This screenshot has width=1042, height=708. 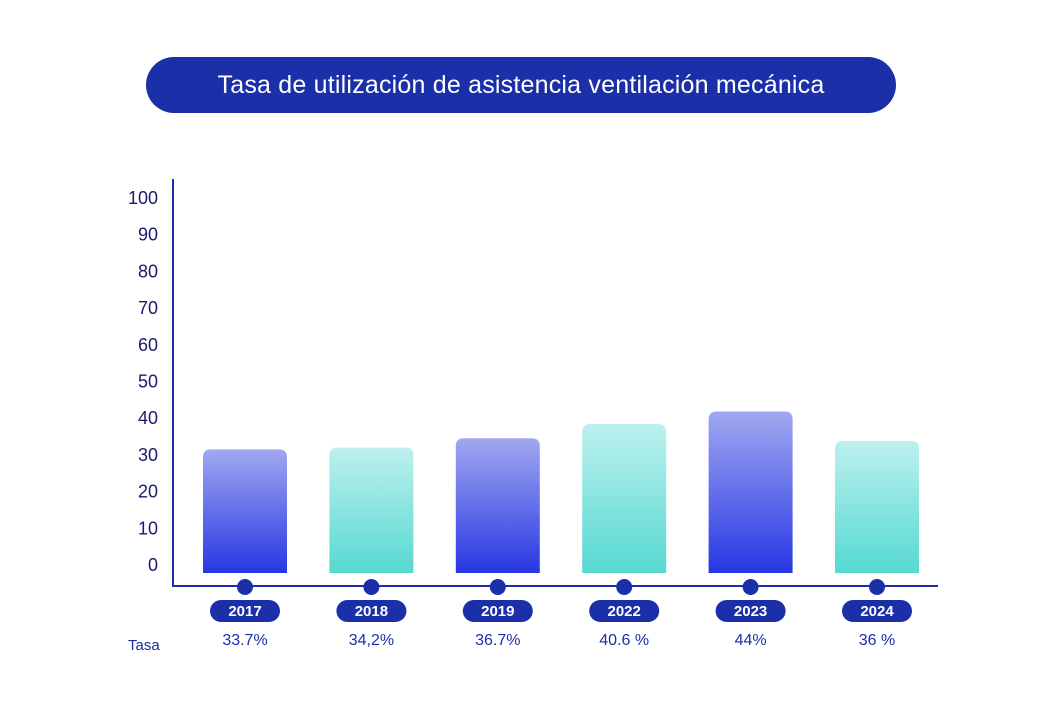 I want to click on year-badge-2023, so click(x=750, y=611).